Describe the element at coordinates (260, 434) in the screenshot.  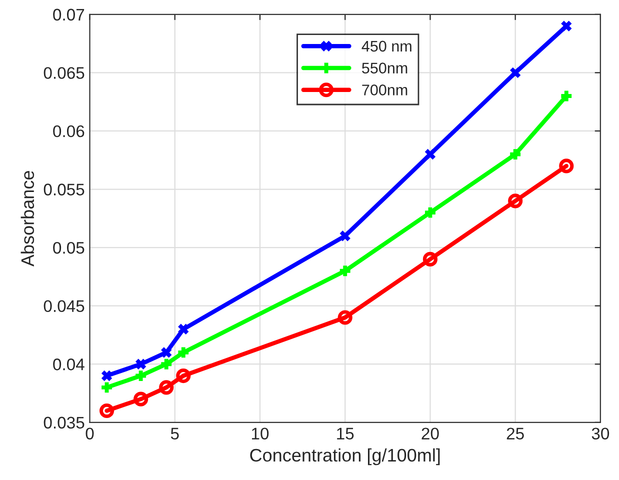
I see `x-tick-label: 10` at that location.